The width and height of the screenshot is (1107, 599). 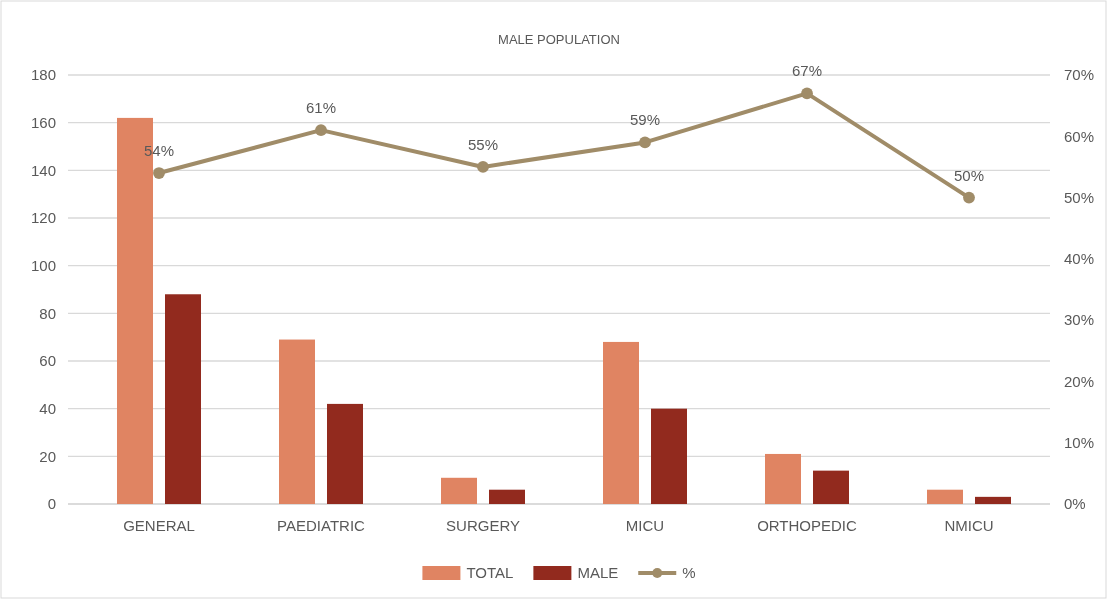 I want to click on x-tick-label: GENERAL, so click(x=159, y=525).